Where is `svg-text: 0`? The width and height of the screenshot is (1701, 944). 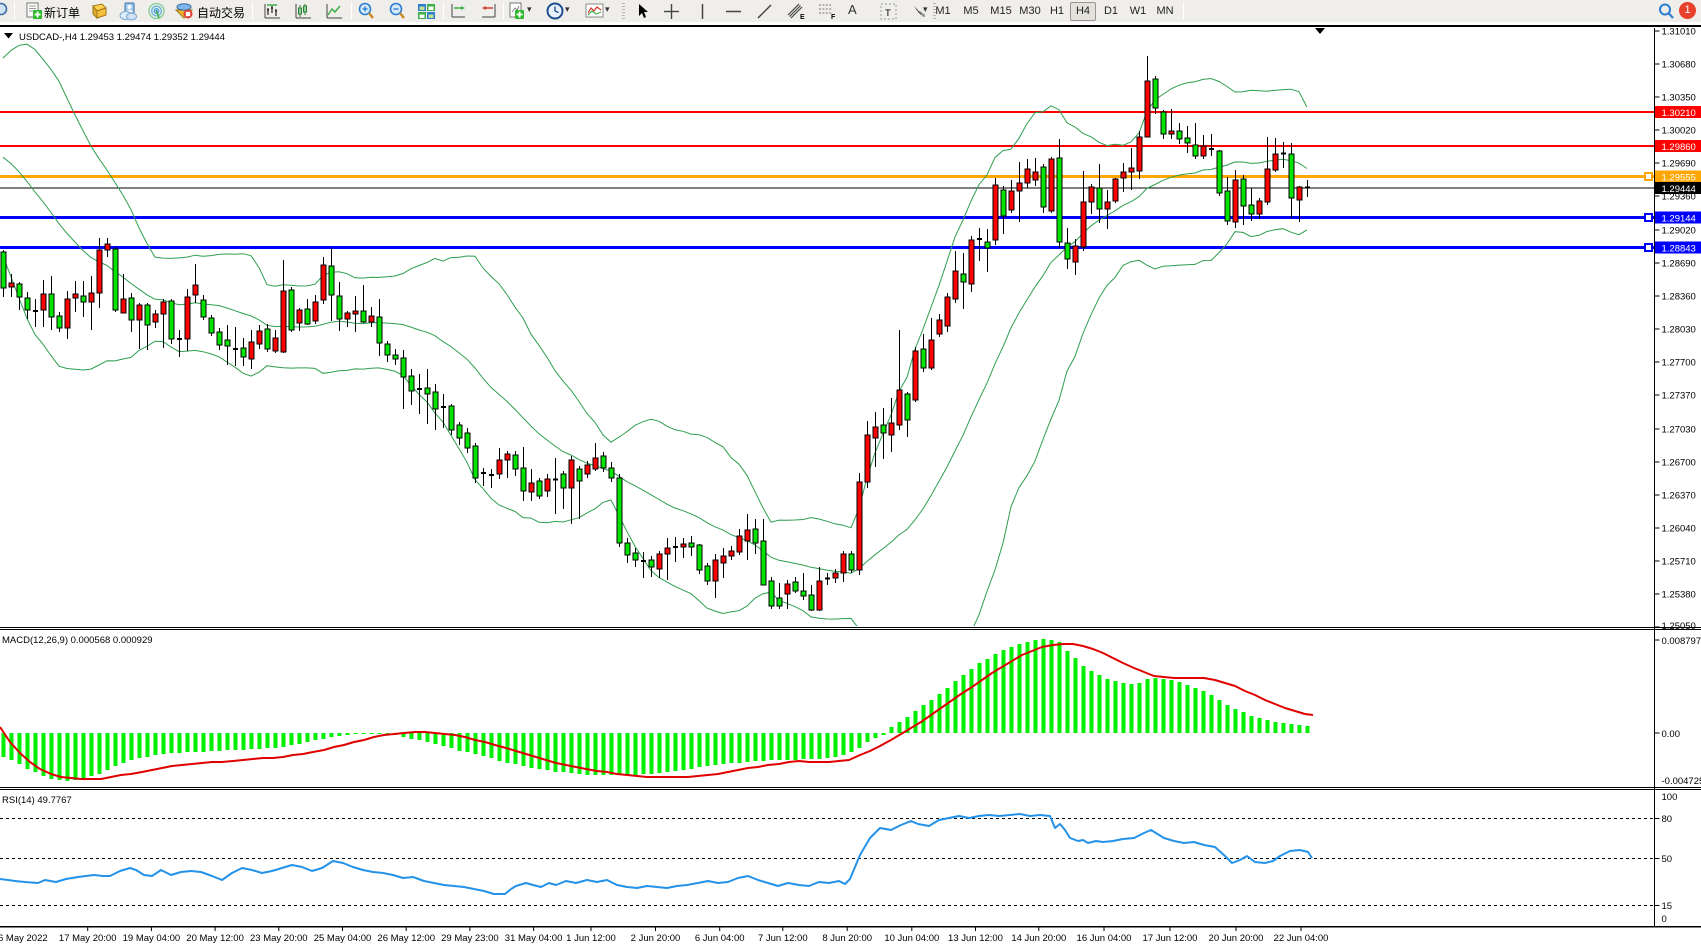
svg-text: 0 is located at coordinates (1664, 919).